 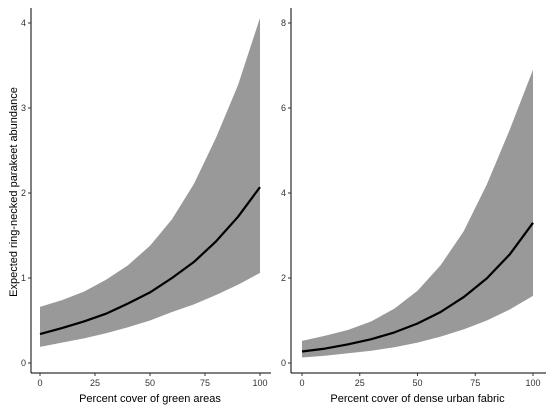 What do you see at coordinates (283, 108) in the screenshot?
I see `y-tick-label: 6` at bounding box center [283, 108].